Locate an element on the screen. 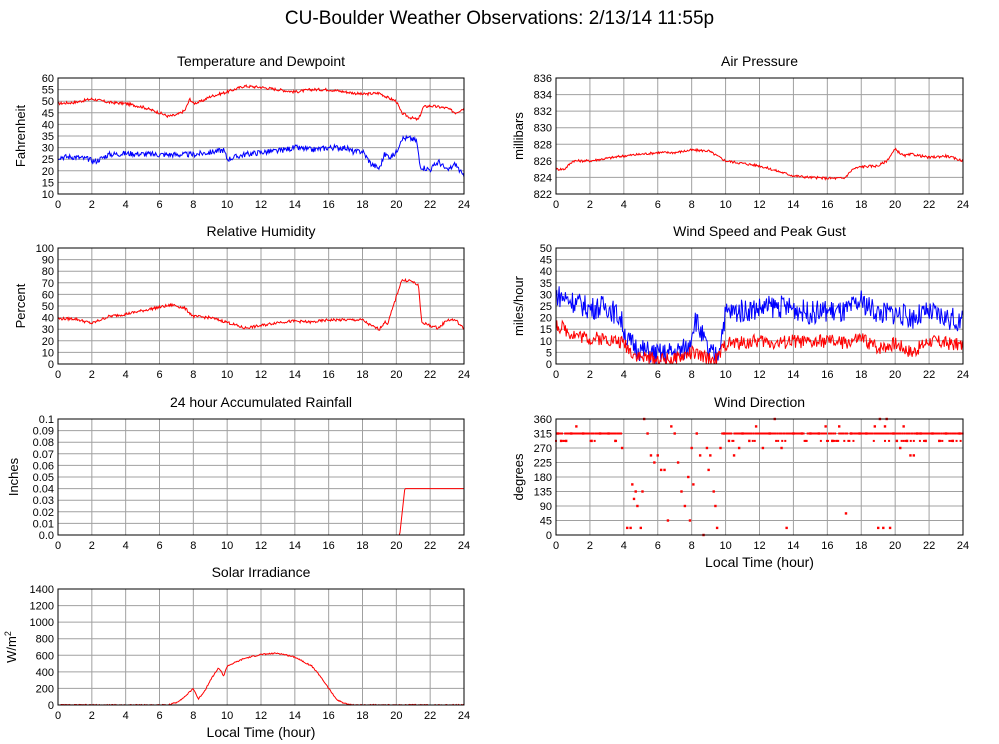  y-tick-label: 5 is located at coordinates (549, 353).